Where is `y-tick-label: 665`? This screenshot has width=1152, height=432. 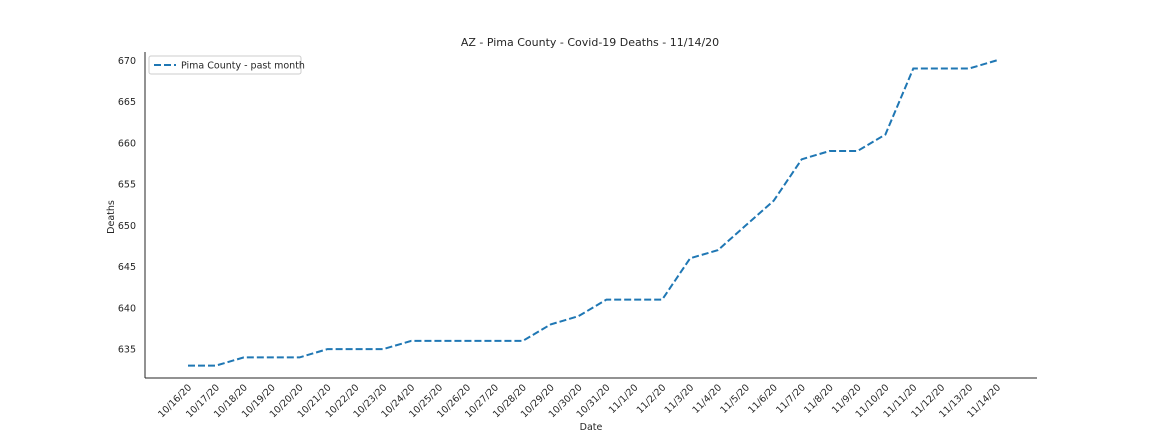
y-tick-label: 665 is located at coordinates (127, 102).